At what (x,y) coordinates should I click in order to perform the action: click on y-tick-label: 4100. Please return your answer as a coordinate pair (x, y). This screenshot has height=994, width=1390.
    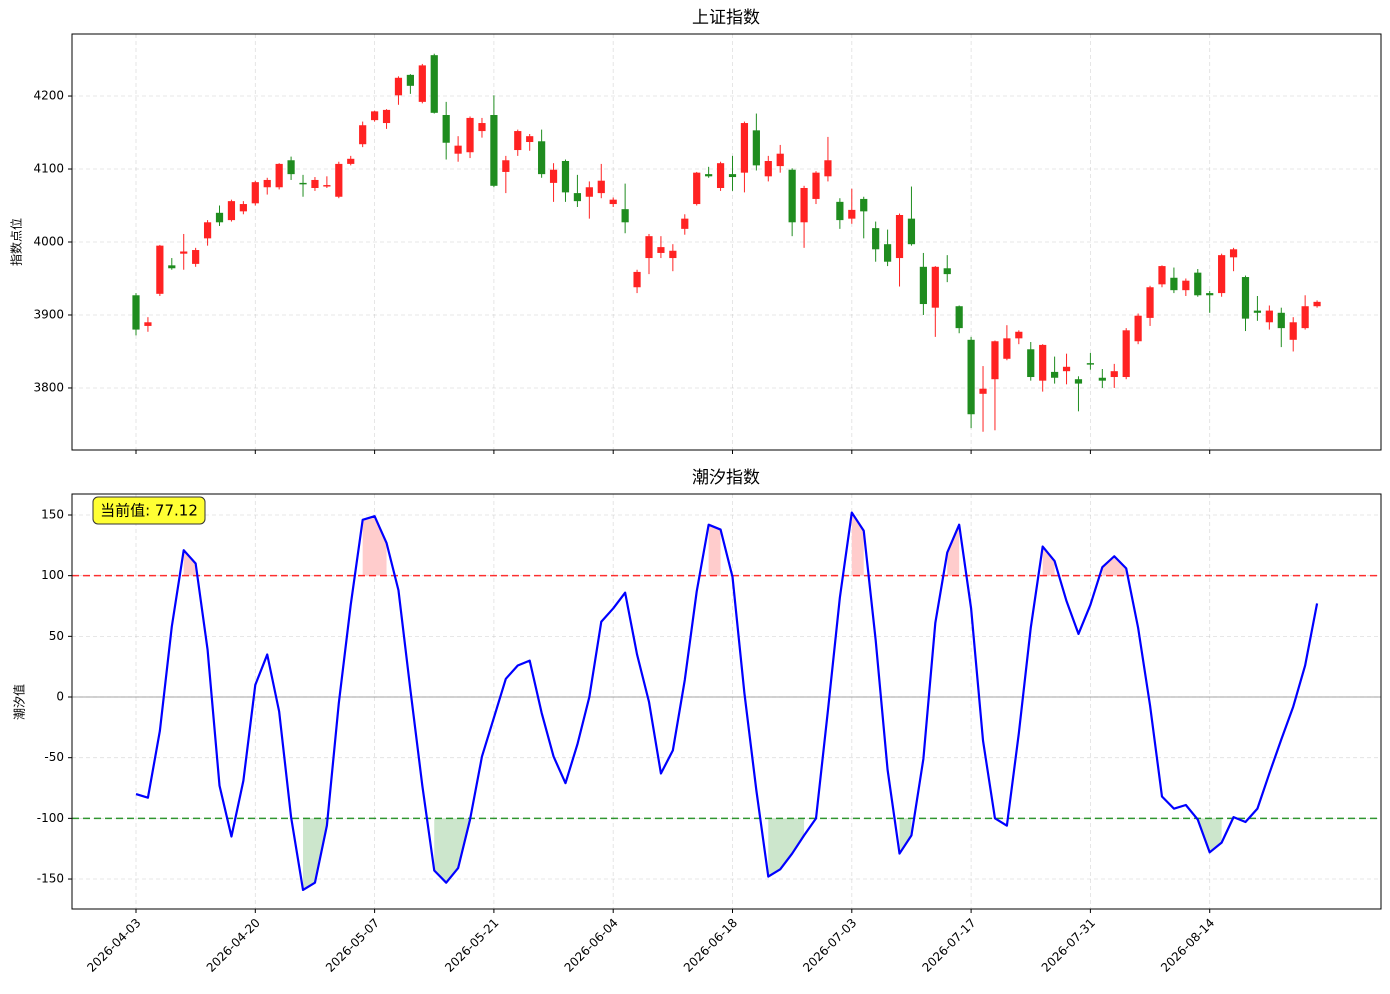
    Looking at the image, I should click on (48, 169).